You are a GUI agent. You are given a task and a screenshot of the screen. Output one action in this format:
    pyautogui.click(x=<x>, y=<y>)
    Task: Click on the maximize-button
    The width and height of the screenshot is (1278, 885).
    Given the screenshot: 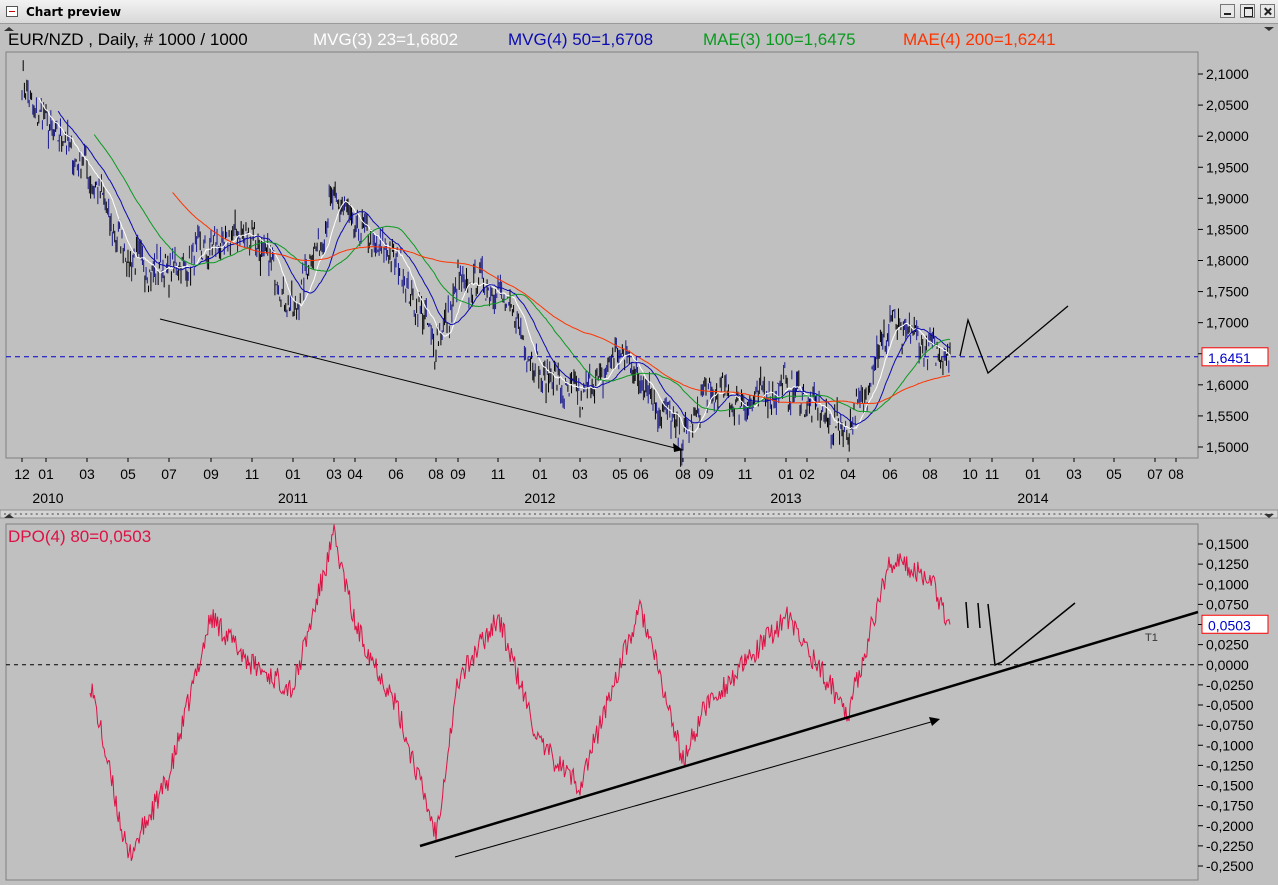 What is the action you would take?
    pyautogui.click(x=1247, y=11)
    